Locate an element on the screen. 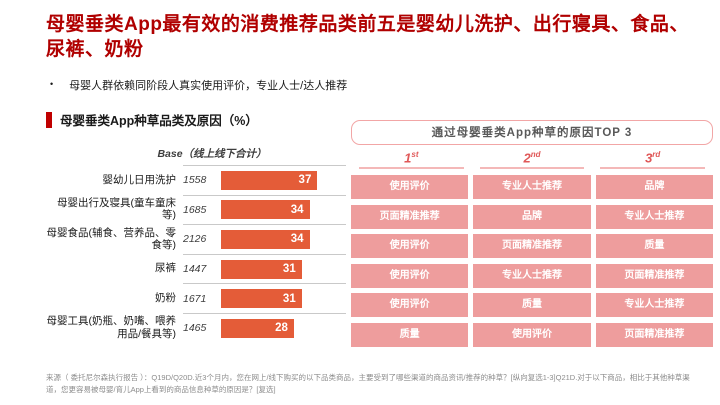 This screenshot has width=720, height=405. base-value: 1685 is located at coordinates (195, 209).